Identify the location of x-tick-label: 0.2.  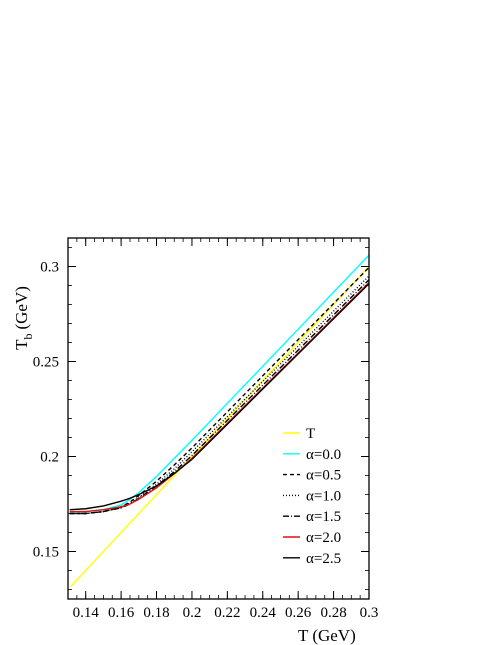
(192, 613).